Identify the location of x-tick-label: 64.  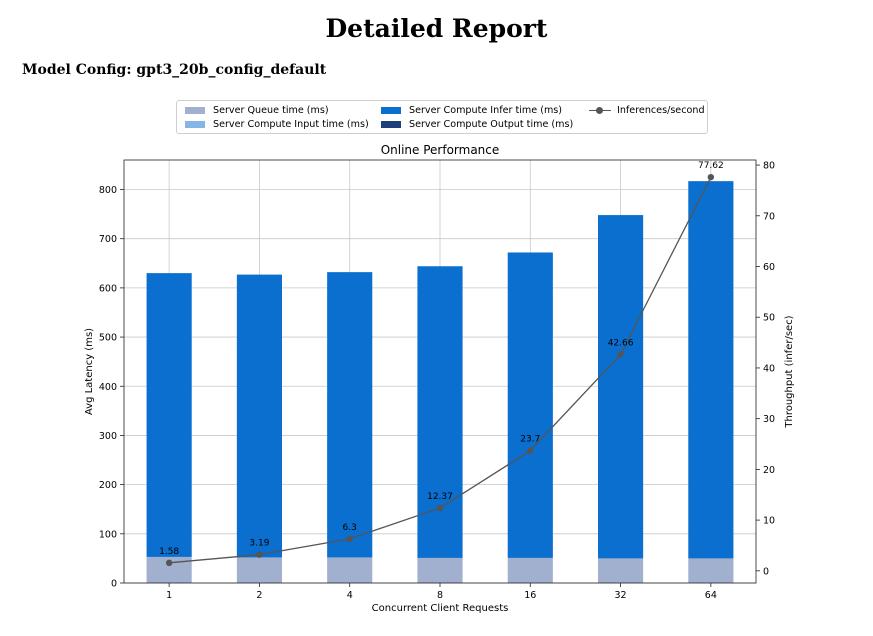
(711, 595).